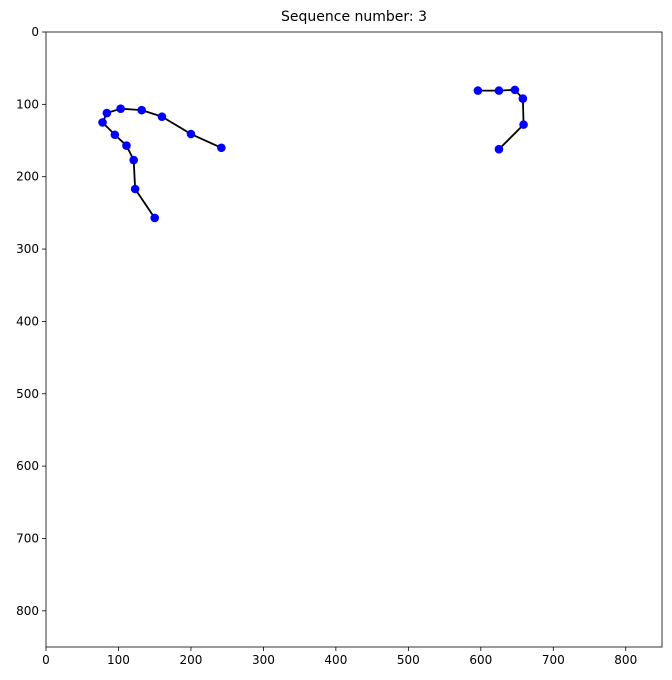 This screenshot has height=680, width=672. What do you see at coordinates (27, 466) in the screenshot?
I see `y-tick-label: 600` at bounding box center [27, 466].